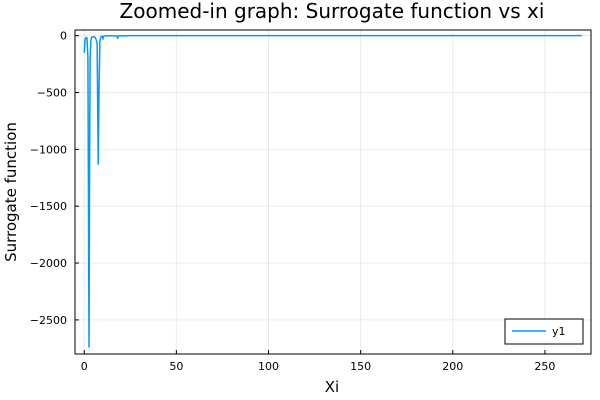  What do you see at coordinates (559, 331) in the screenshot?
I see `legend-label-y1: y1` at bounding box center [559, 331].